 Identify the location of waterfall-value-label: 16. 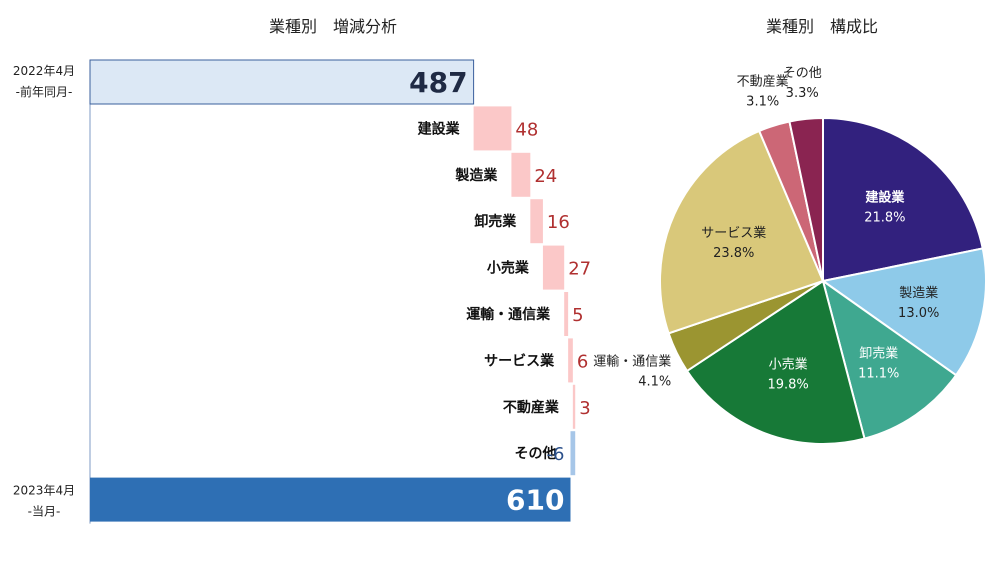
(558, 222).